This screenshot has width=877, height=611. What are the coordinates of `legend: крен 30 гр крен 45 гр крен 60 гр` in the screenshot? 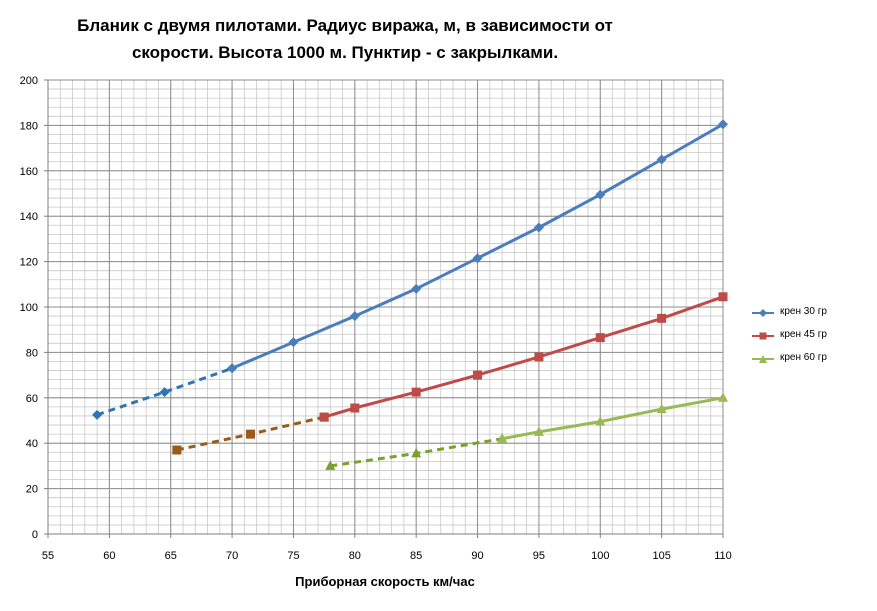 It's located at (807, 339).